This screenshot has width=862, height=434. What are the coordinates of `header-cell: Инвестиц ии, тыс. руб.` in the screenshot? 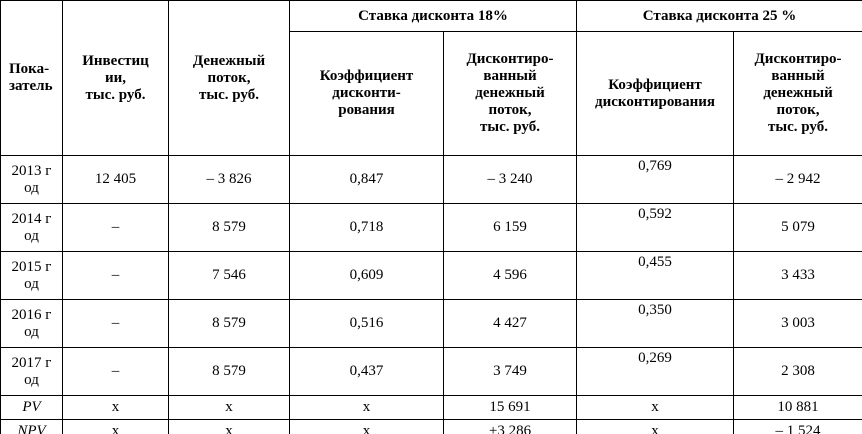 It's located at (115, 78).